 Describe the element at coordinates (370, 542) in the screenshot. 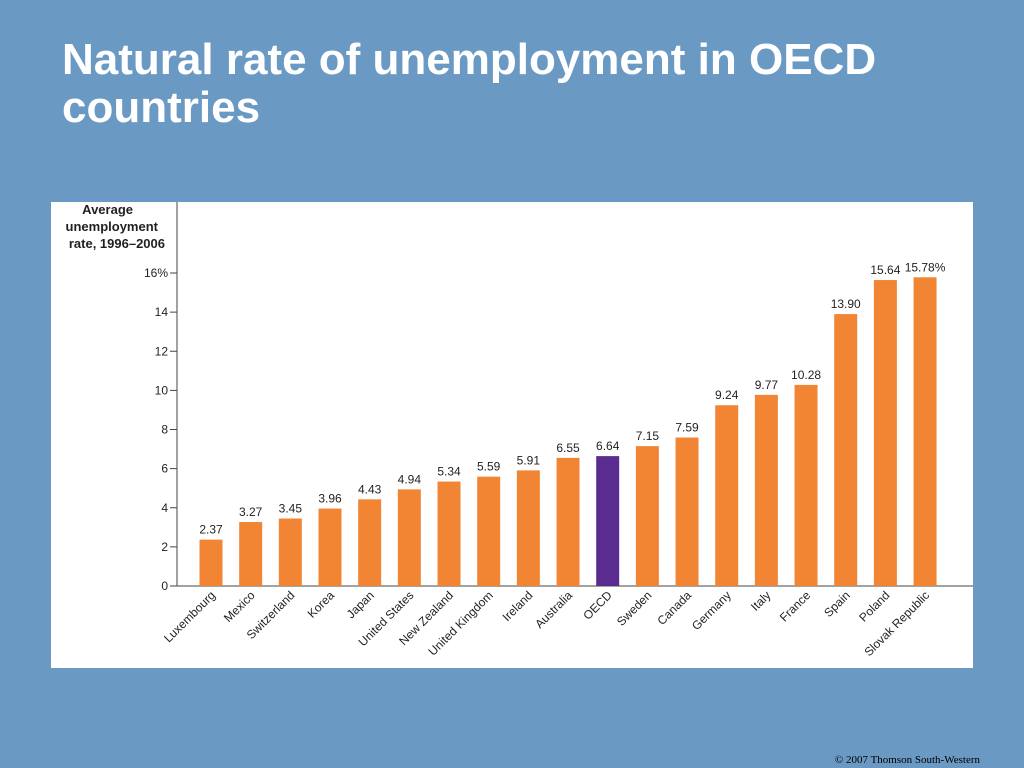

I see `bar-japan` at that location.